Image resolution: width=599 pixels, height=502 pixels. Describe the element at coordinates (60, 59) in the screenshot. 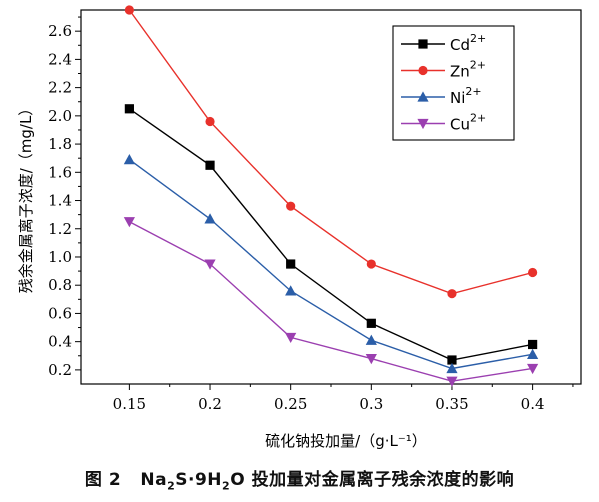

I see `y-tick-label: 2.4` at that location.